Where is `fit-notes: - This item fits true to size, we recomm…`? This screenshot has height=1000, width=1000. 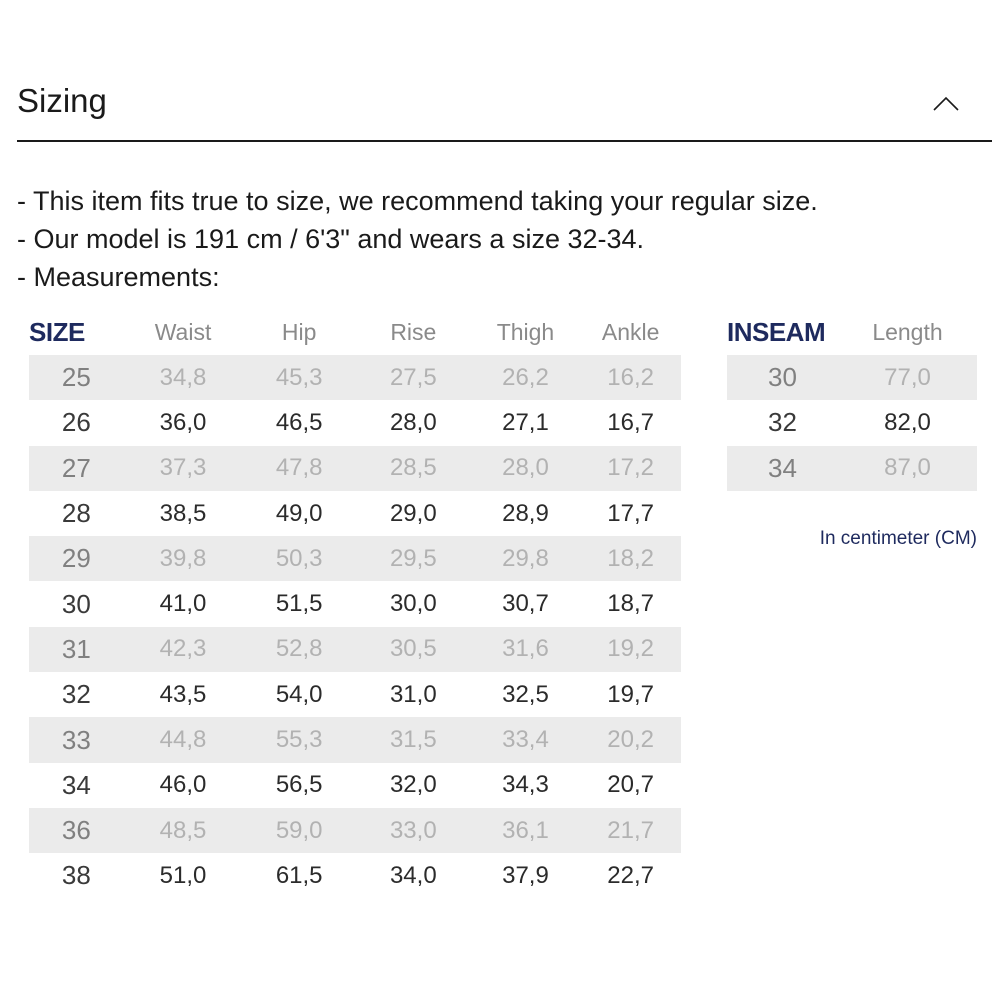 fit-notes: - This item fits true to size, we recomm… is located at coordinates (417, 239).